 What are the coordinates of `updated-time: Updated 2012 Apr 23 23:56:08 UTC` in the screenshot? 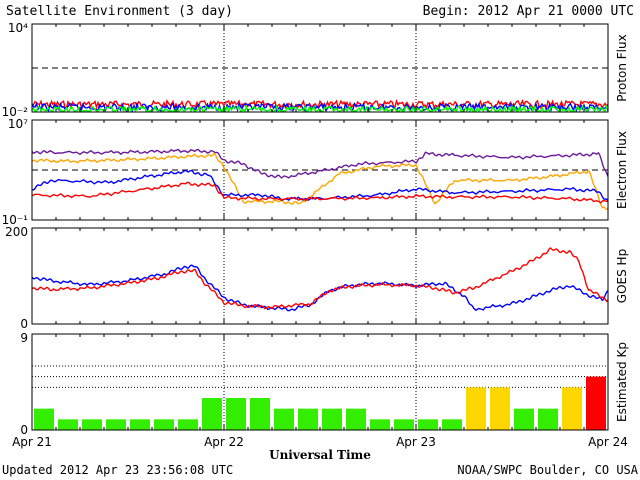 It's located at (117, 470).